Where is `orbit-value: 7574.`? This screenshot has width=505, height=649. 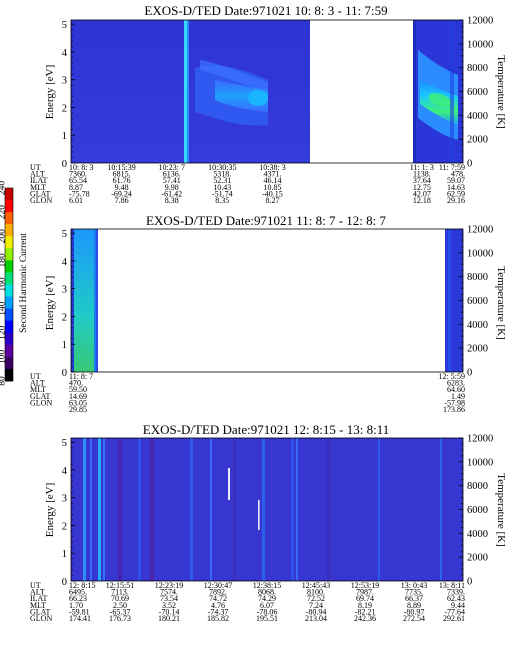 orbit-value: 7574. is located at coordinates (169, 592).